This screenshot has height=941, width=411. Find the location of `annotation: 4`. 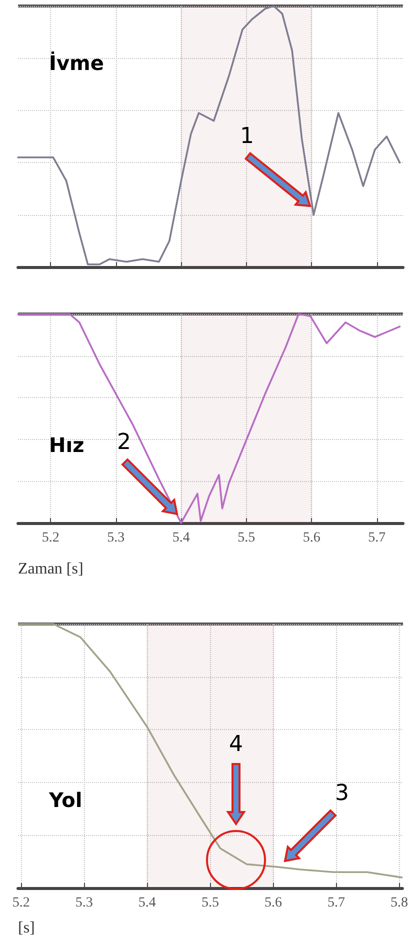

annotation: 4 is located at coordinates (236, 744).